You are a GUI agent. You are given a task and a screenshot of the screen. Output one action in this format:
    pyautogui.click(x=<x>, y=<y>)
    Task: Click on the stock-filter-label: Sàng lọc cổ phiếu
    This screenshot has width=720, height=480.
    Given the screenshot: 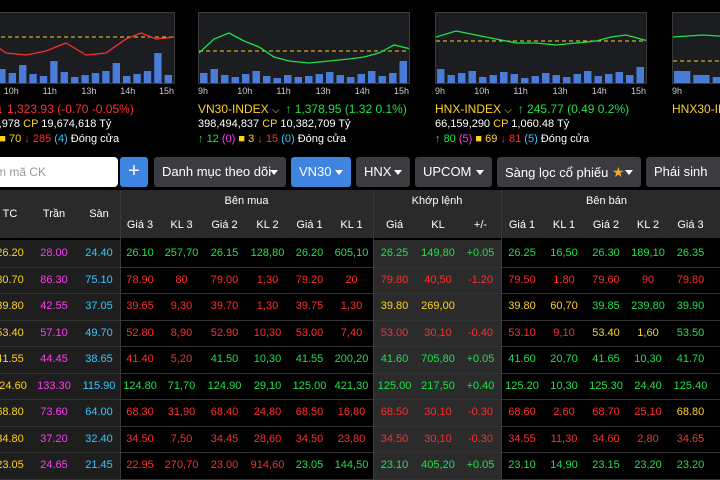 What is the action you would take?
    pyautogui.click(x=557, y=172)
    